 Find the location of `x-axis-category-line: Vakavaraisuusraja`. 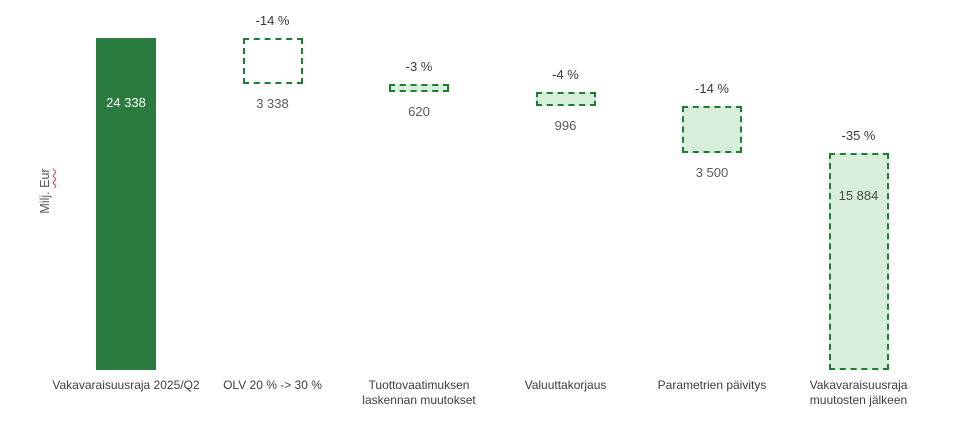

x-axis-category-line: Vakavaraisuusraja is located at coordinates (858, 385).